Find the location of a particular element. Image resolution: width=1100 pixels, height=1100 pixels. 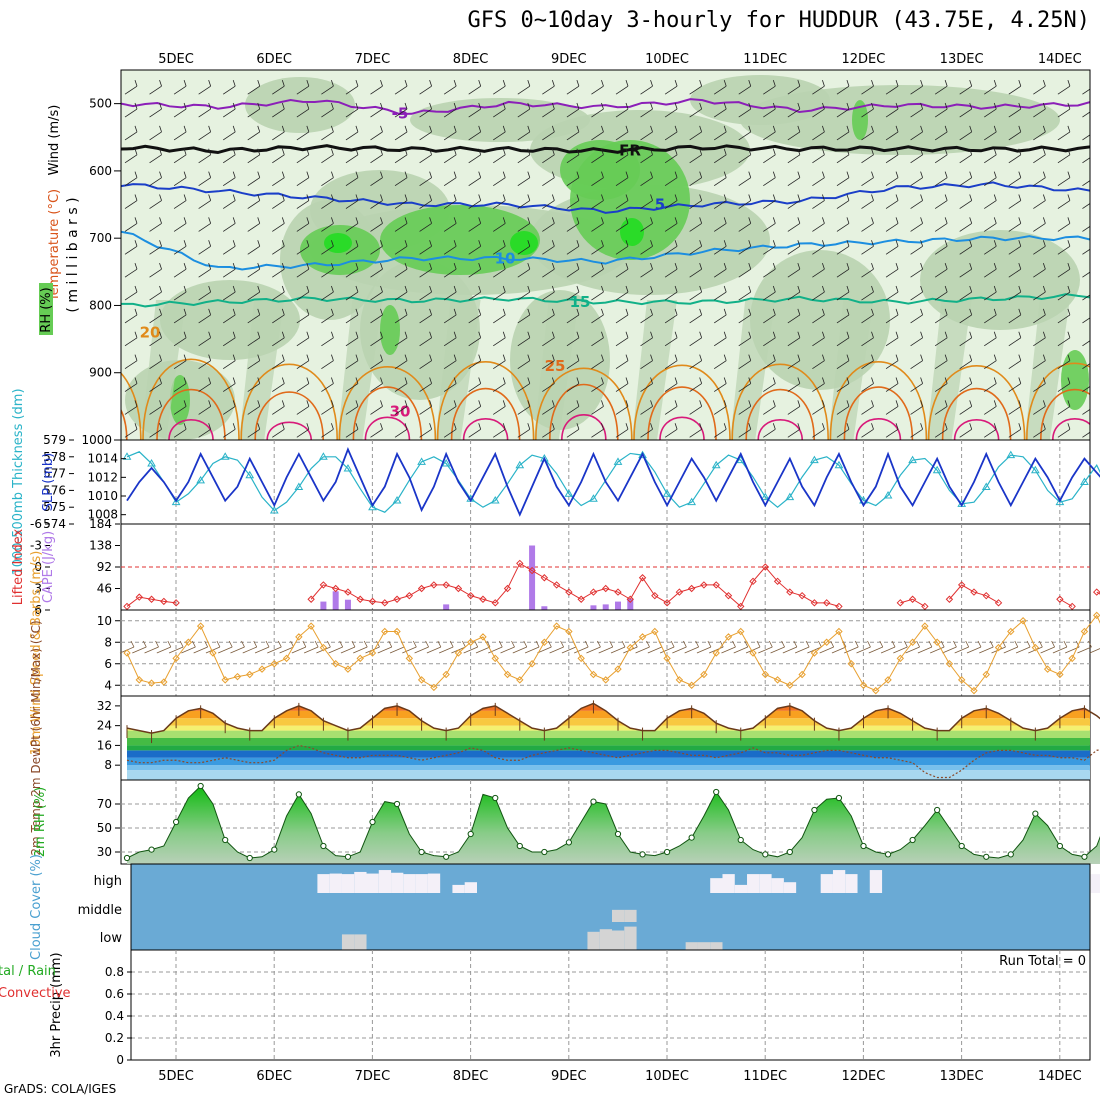

dewpoint-line is located at coordinates (613, 761).